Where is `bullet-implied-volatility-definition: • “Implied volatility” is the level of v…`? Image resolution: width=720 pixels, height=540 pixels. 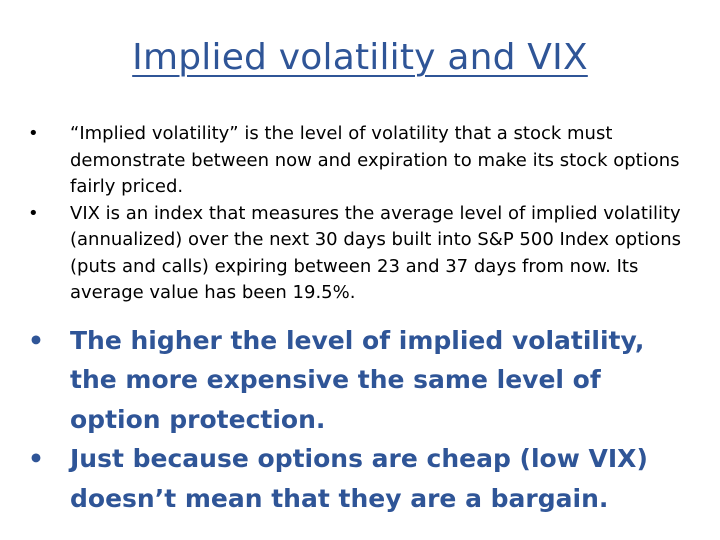
bullet-implied-volatility-definition: • “Implied volatility” is the level of v… is located at coordinates (358, 161).